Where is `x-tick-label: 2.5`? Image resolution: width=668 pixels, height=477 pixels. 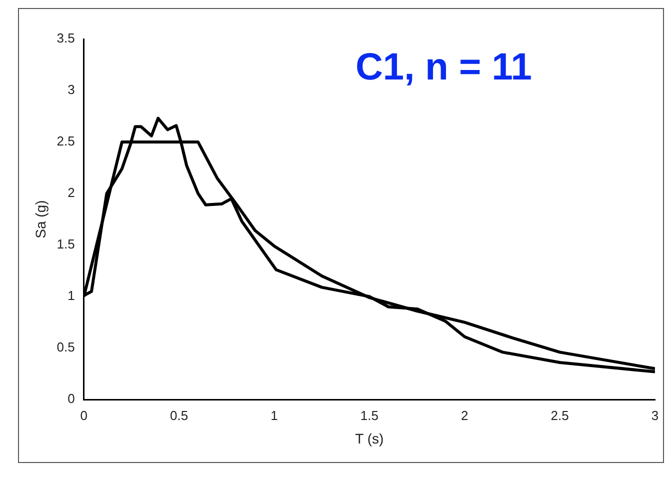 x-tick-label: 2.5 is located at coordinates (559, 415).